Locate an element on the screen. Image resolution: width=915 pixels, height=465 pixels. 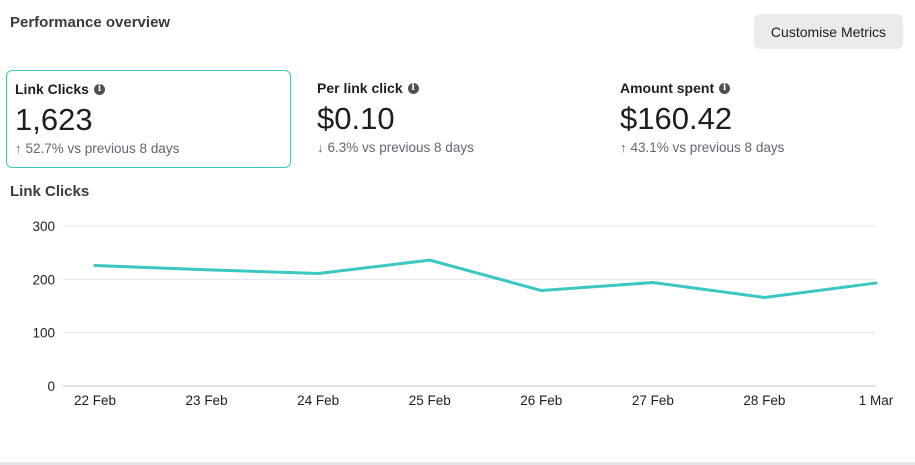
metric-change: ↓ 6.3% vs previous 8 days is located at coordinates (451, 147).